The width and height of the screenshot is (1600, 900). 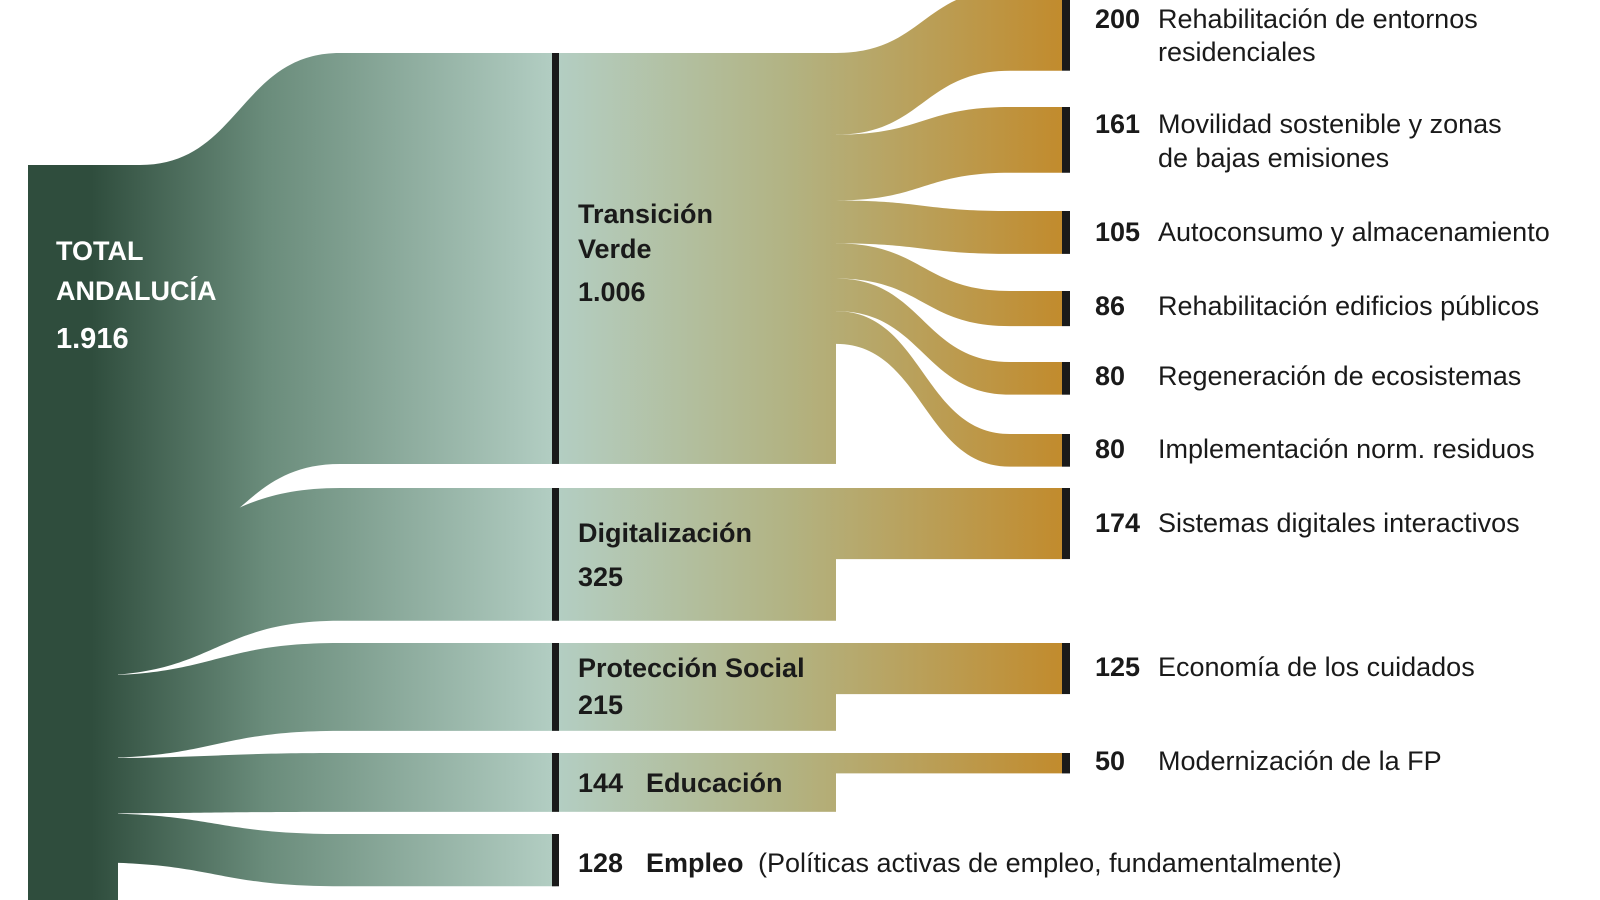 What do you see at coordinates (1318, 19) in the screenshot?
I see `leaf-label: Rehabilitación de entornos` at bounding box center [1318, 19].